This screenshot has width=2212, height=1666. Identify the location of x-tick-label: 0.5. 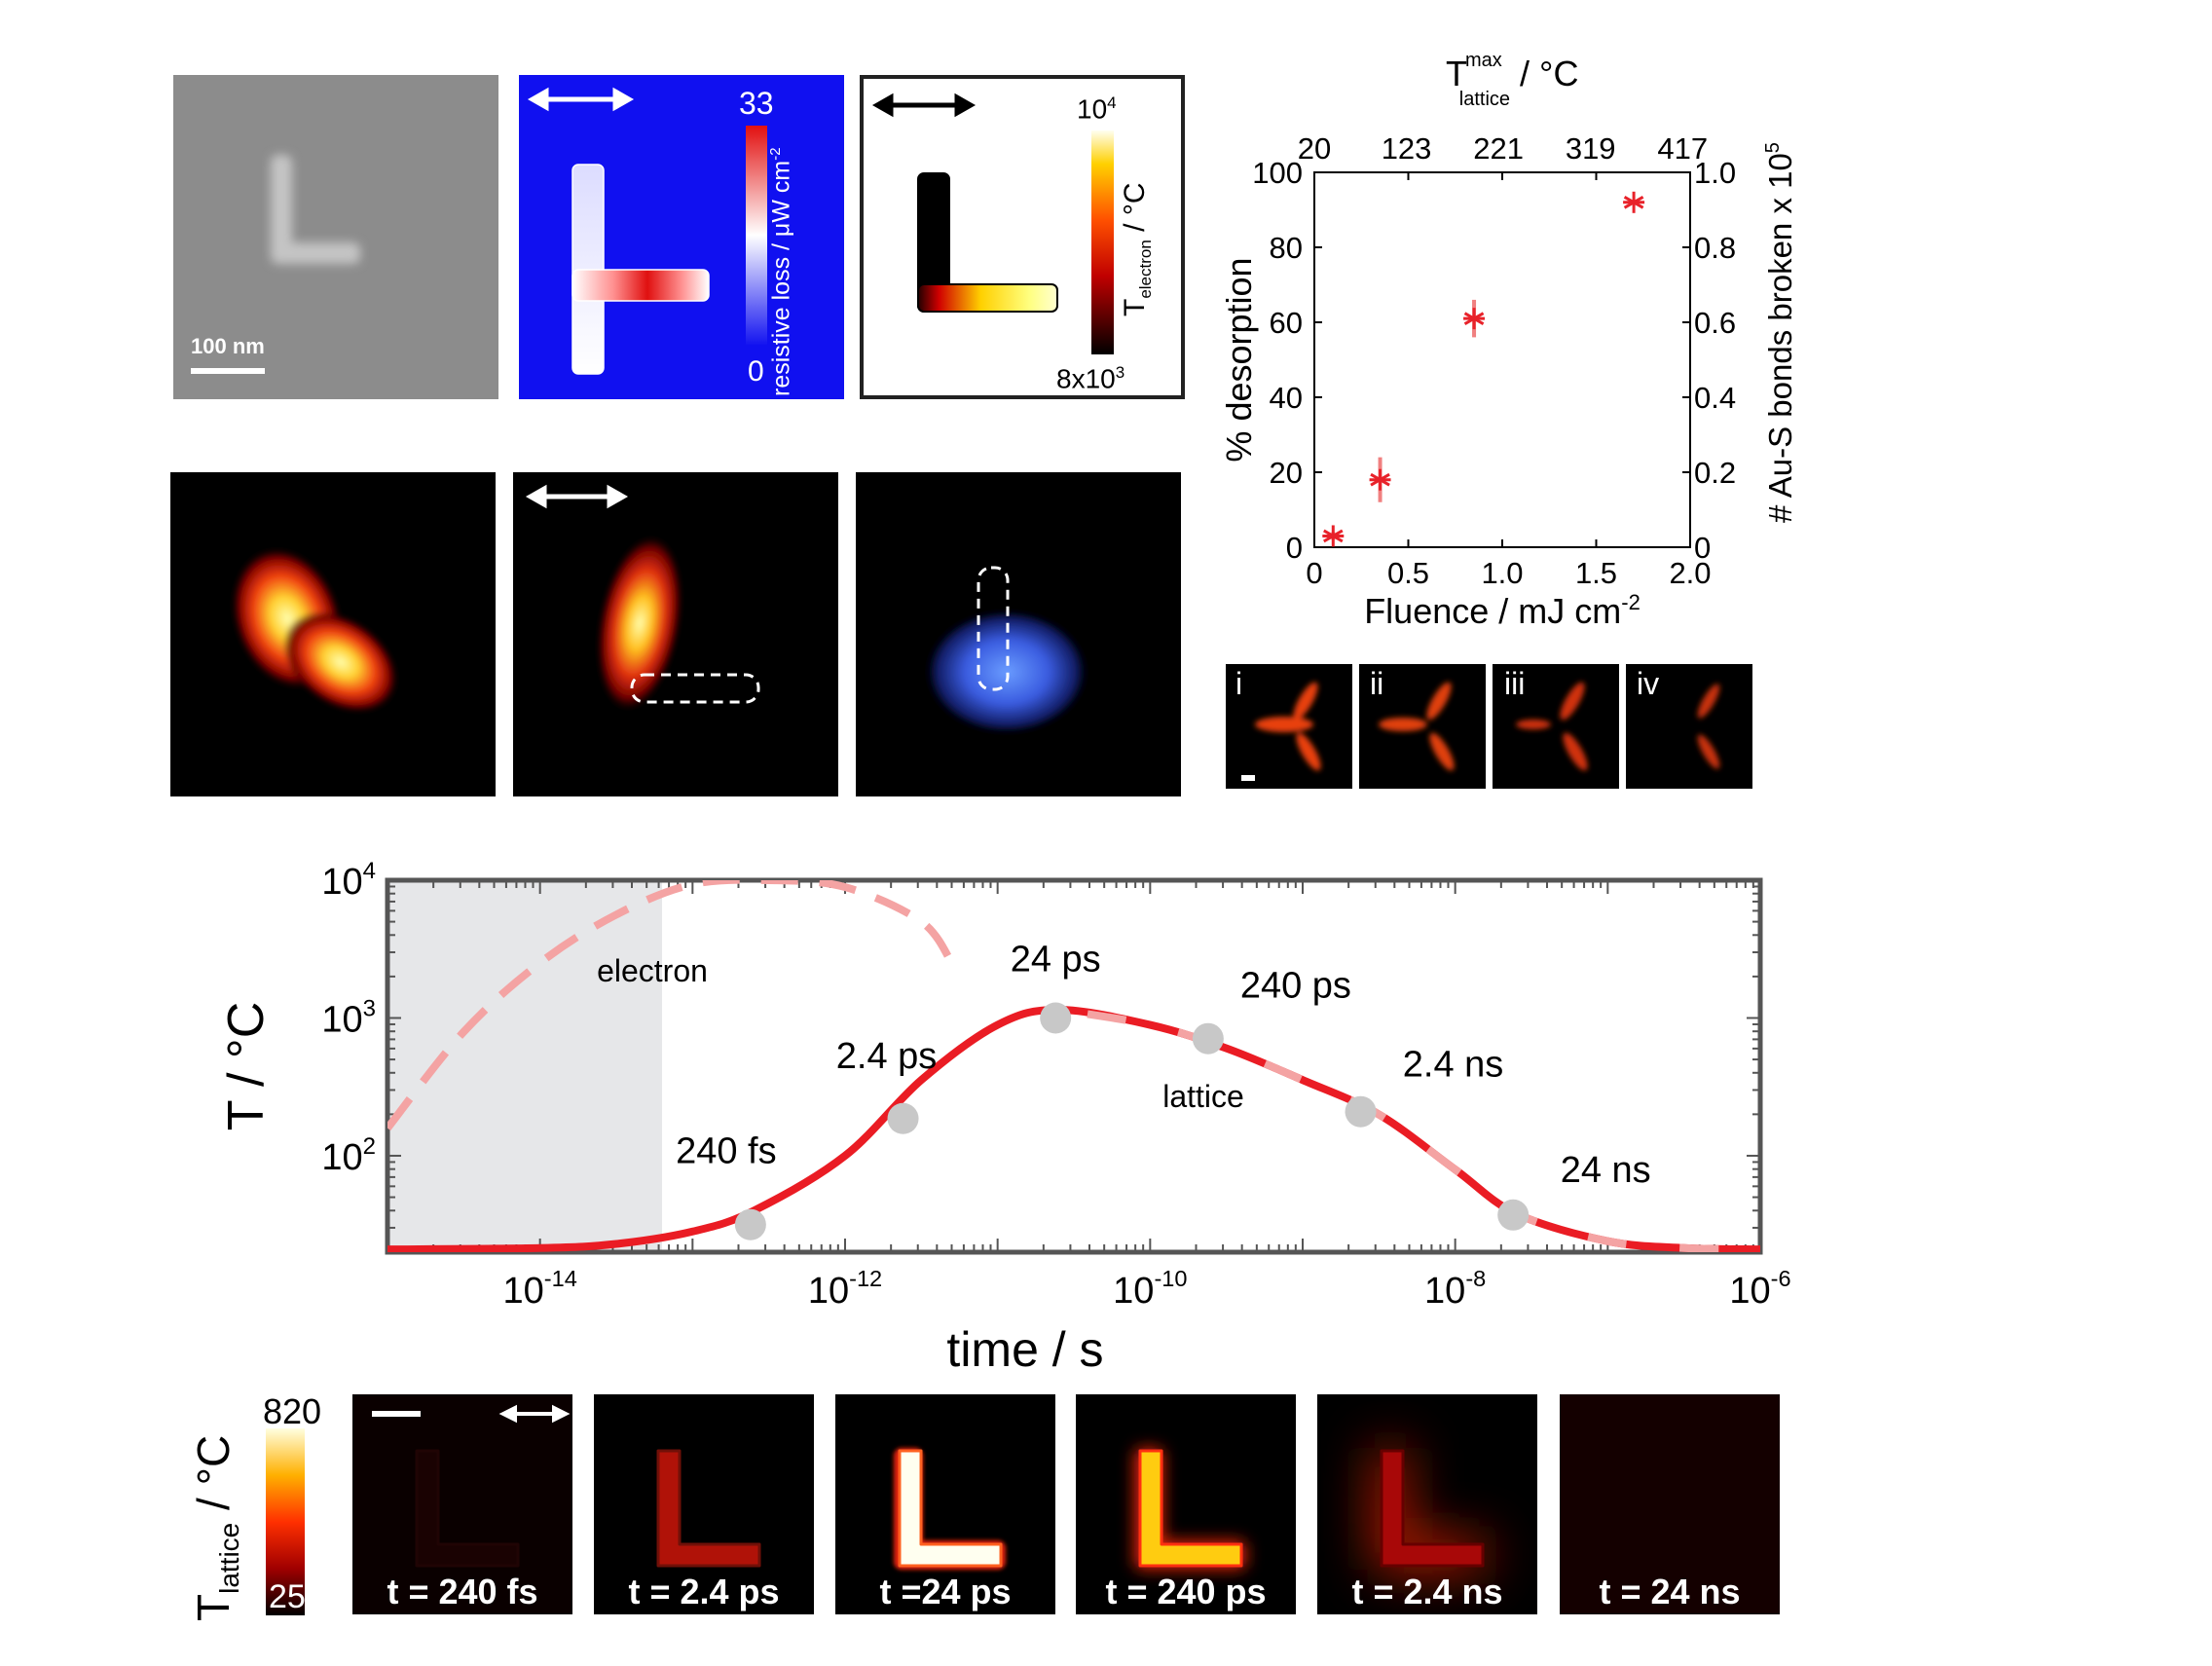
(1408, 573).